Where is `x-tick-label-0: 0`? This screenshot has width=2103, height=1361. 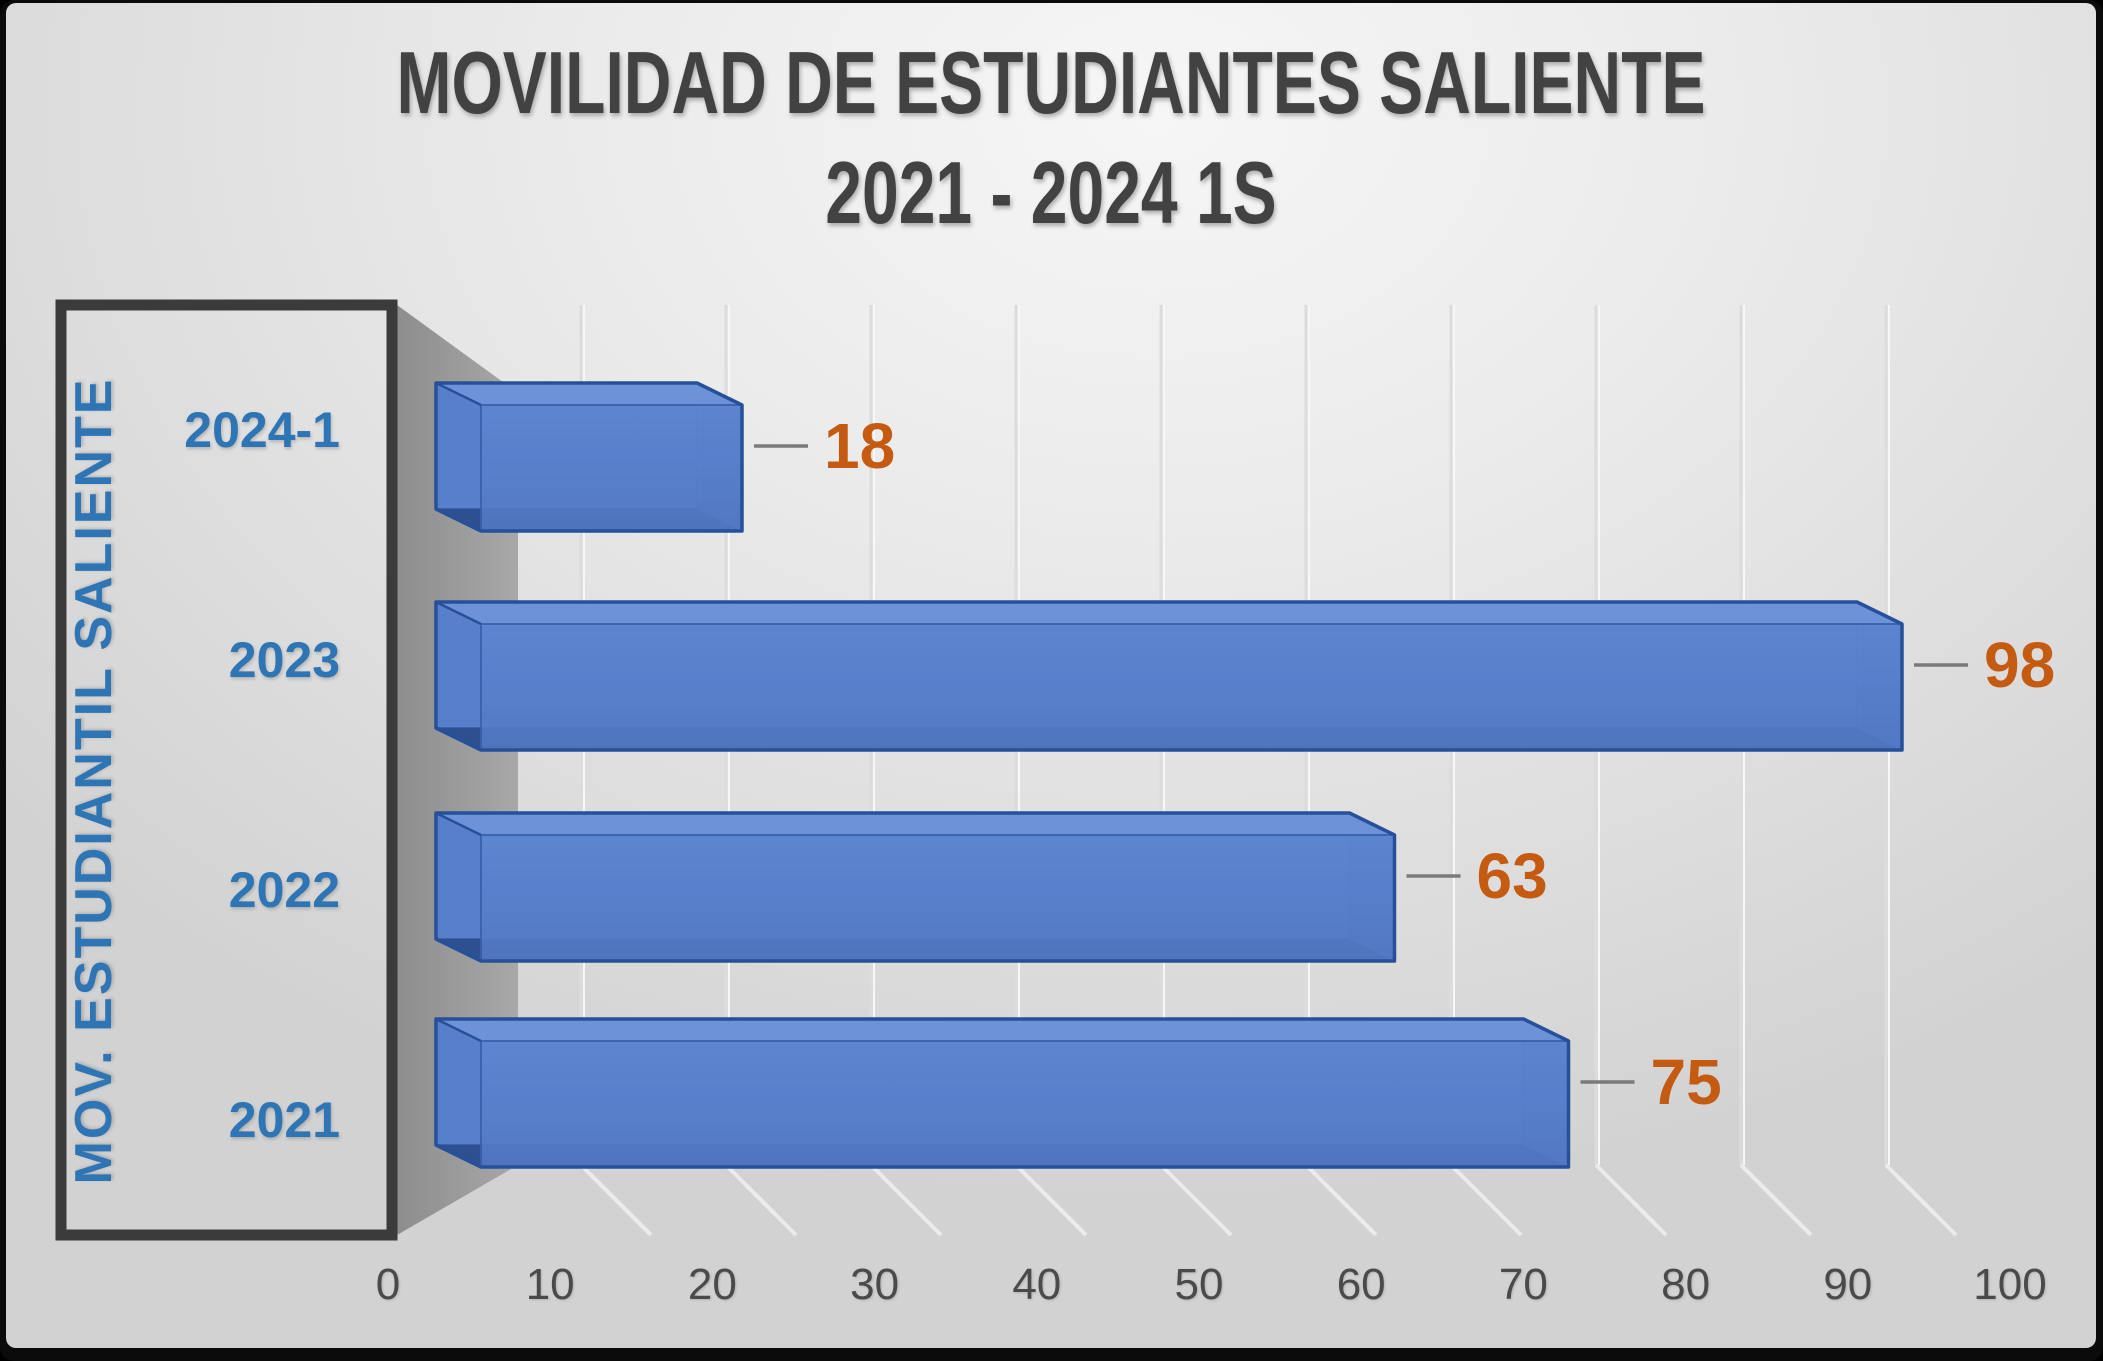 x-tick-label-0: 0 is located at coordinates (388, 1284).